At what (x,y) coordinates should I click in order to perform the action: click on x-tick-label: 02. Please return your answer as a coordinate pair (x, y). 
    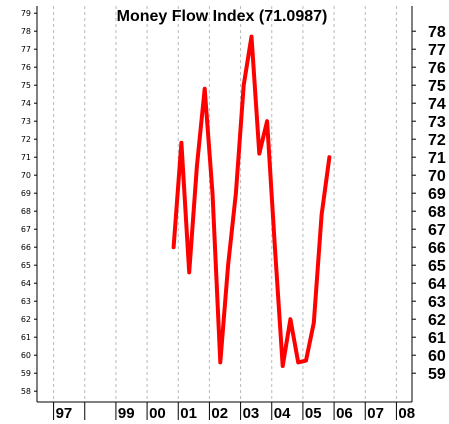
    Looking at the image, I should click on (219, 413).